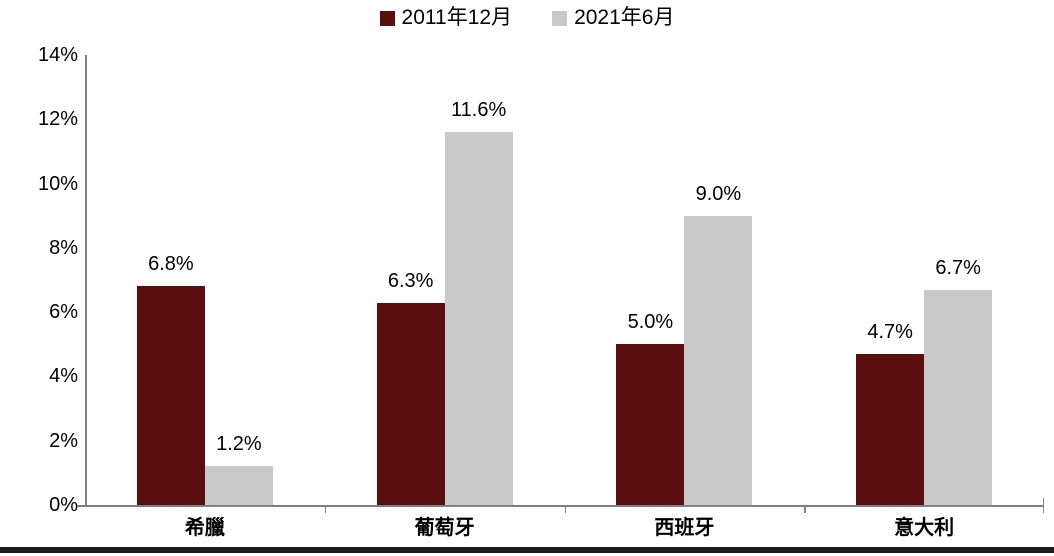 This screenshot has height=556, width=1054. I want to click on x-axis-category-label: 希臘, so click(204, 528).